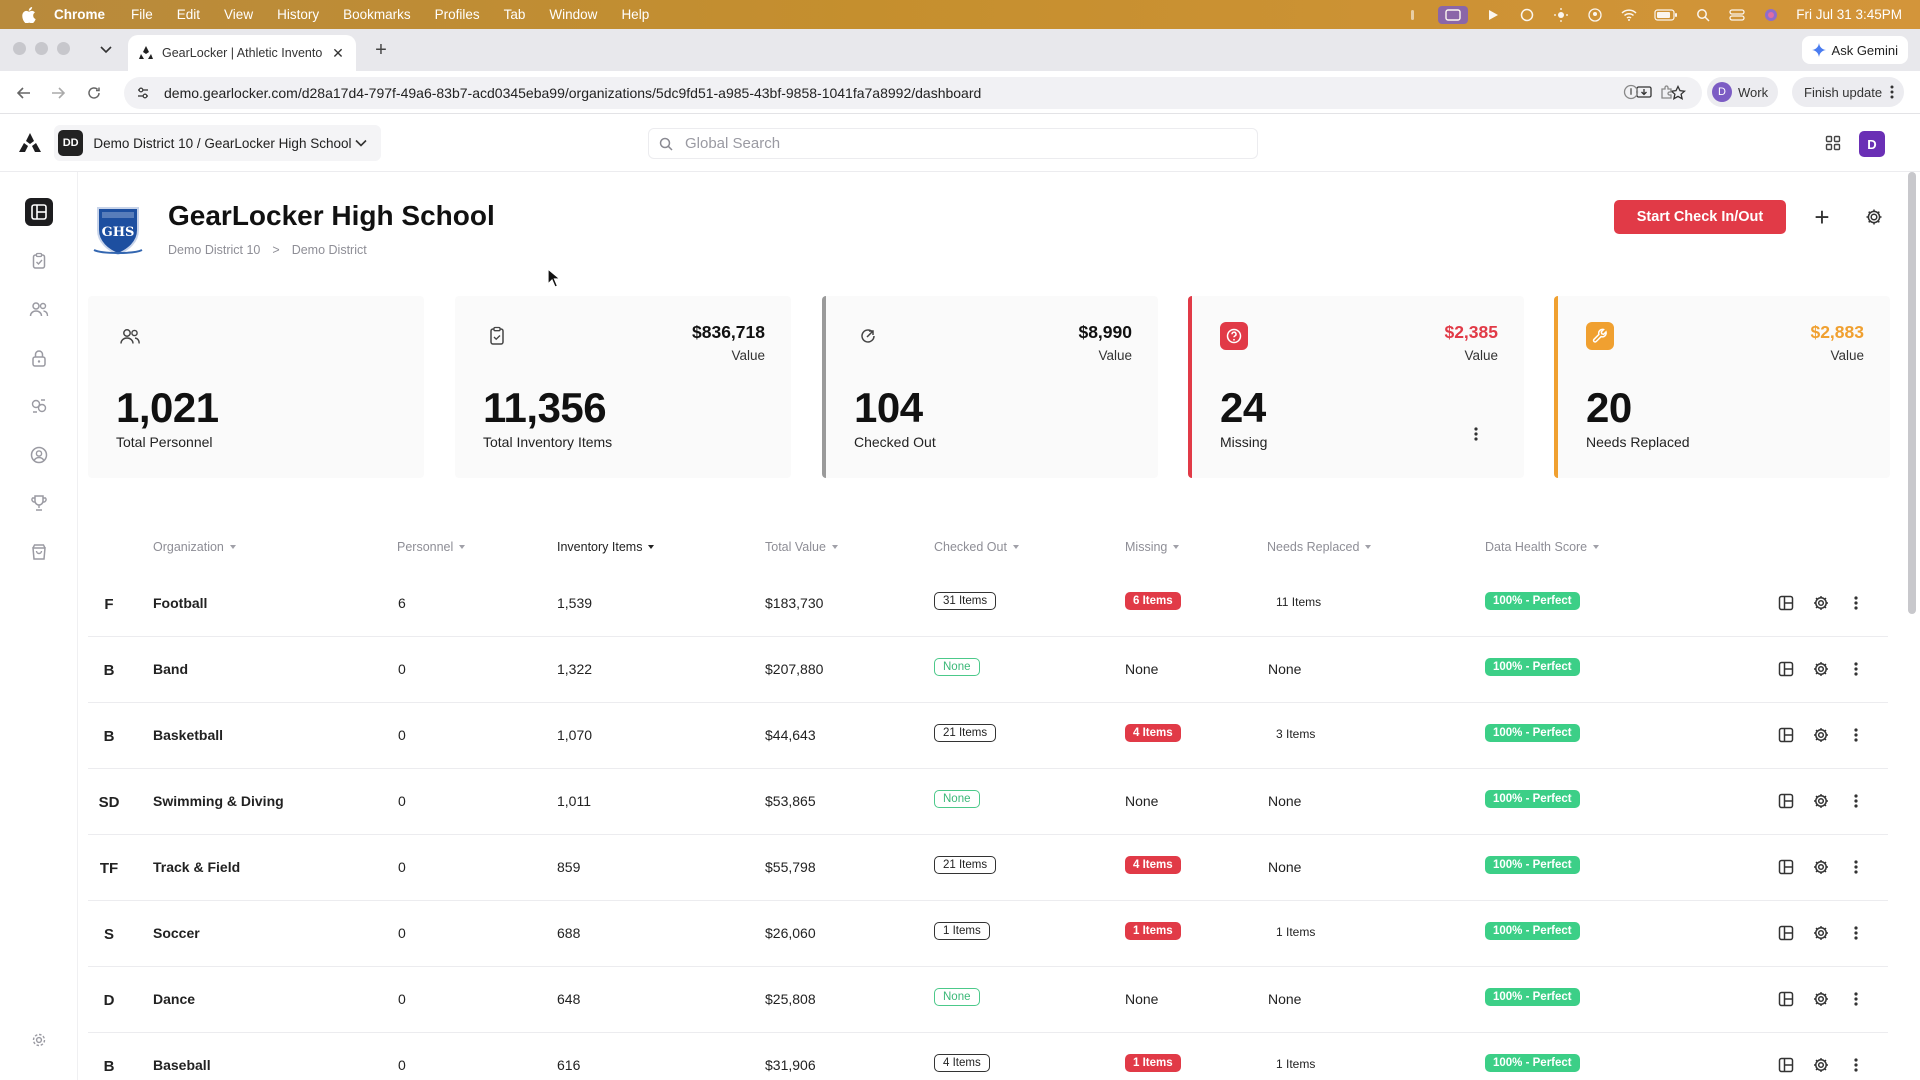 The height and width of the screenshot is (1080, 1920). I want to click on sidebar-item-trophy-icon, so click(39, 503).